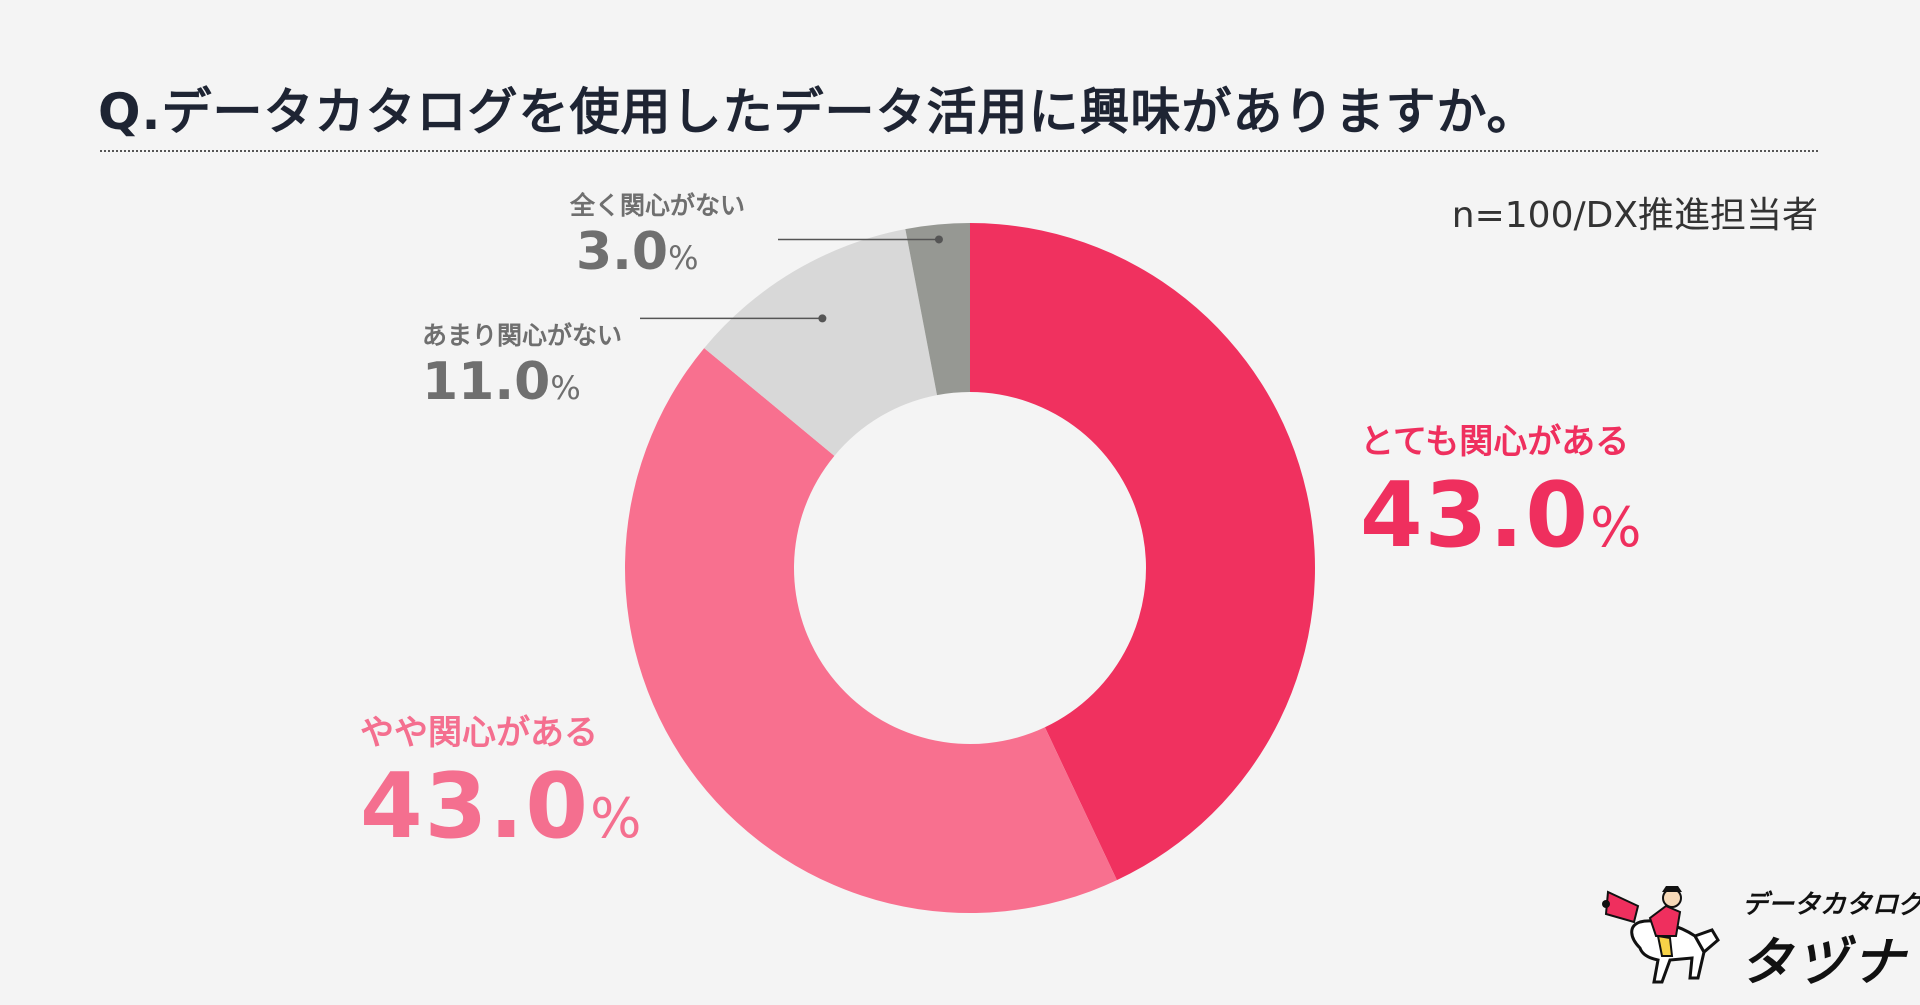 The image size is (1920, 1005). I want to click on chart-title: Q.データカタログを使用したデータ活用に興味がありますか。, so click(818, 112).